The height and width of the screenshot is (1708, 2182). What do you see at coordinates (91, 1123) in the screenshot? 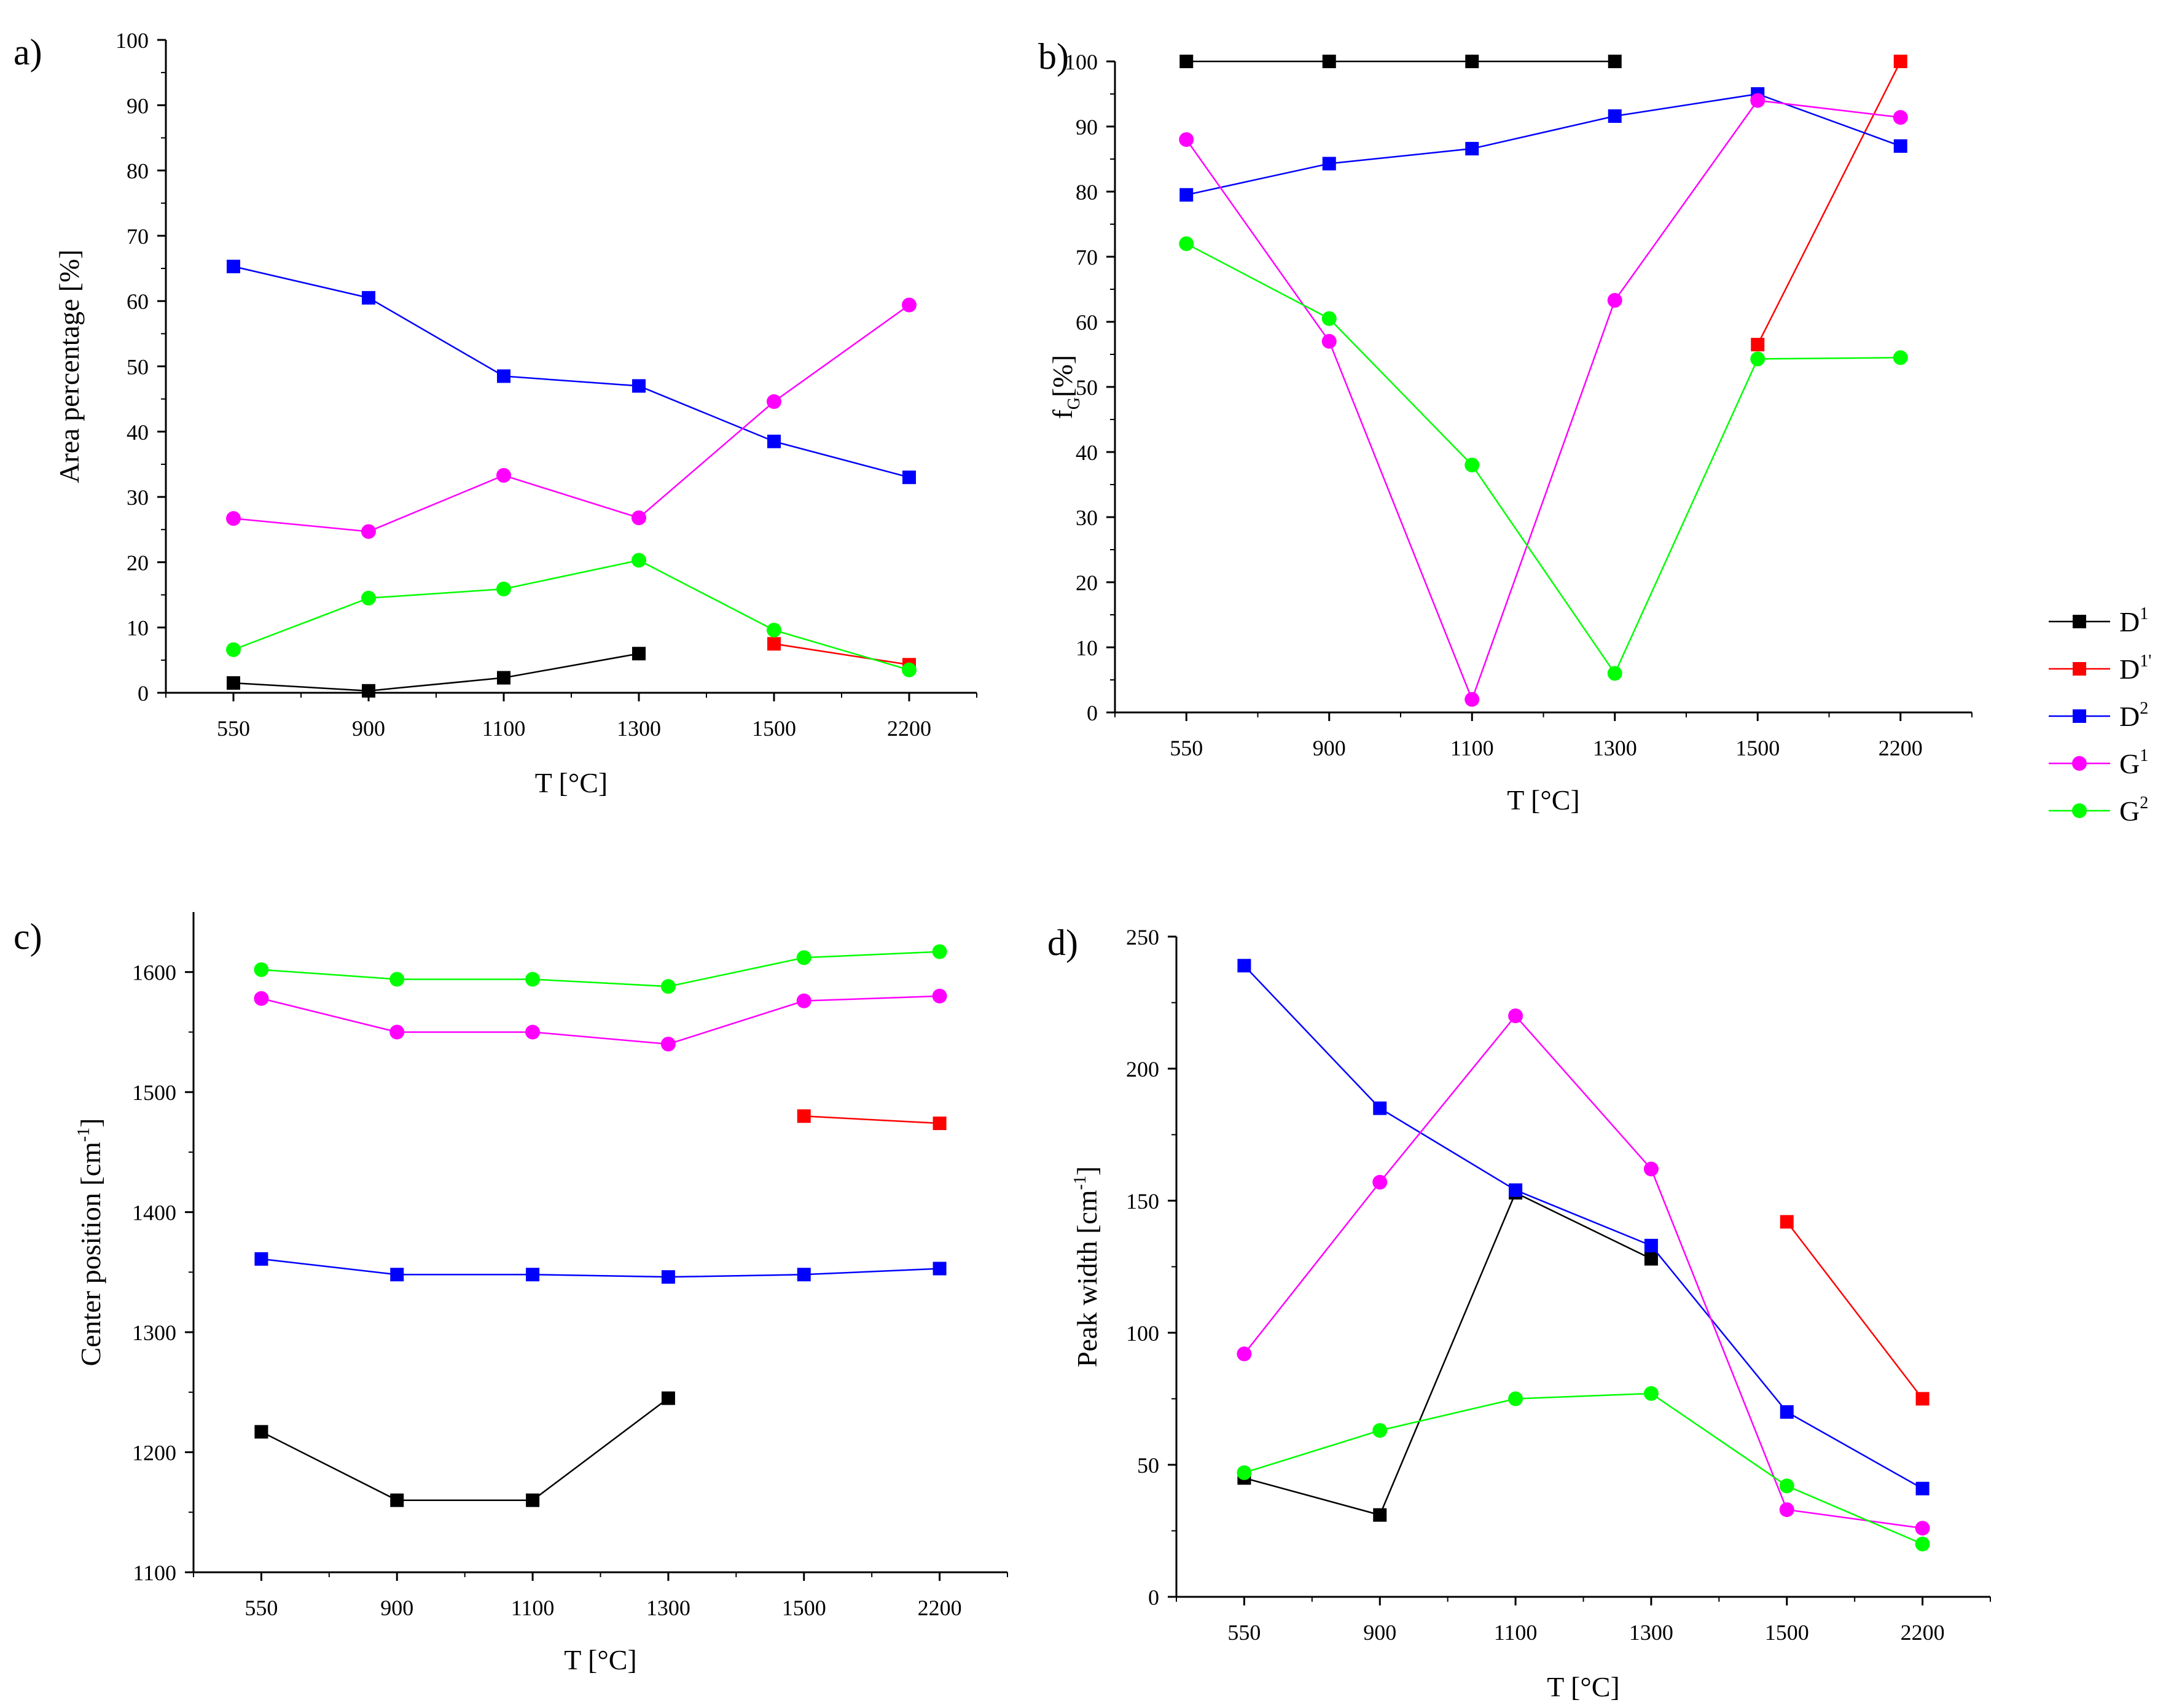
I see `y-axis-label-tail: ]` at bounding box center [91, 1123].